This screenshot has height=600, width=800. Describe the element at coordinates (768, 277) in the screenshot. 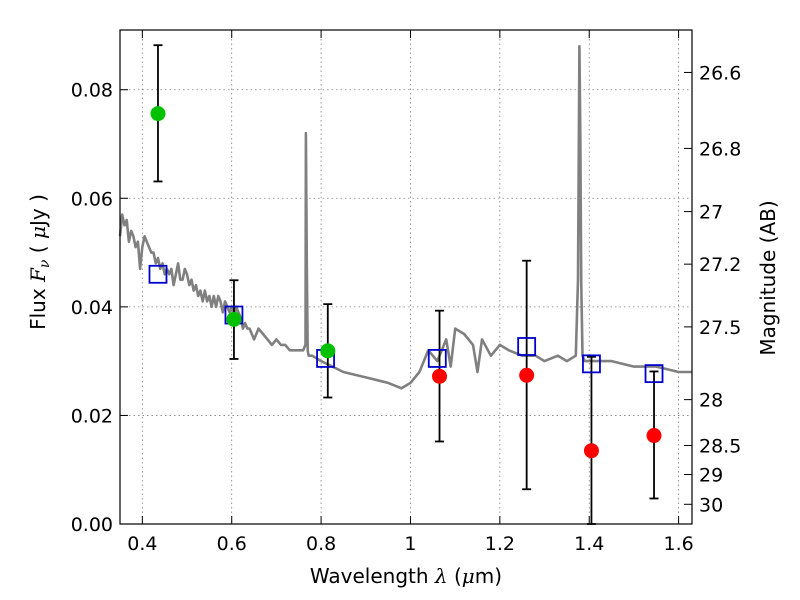

I see `y2-axis-title: Magnitude (AB)` at that location.